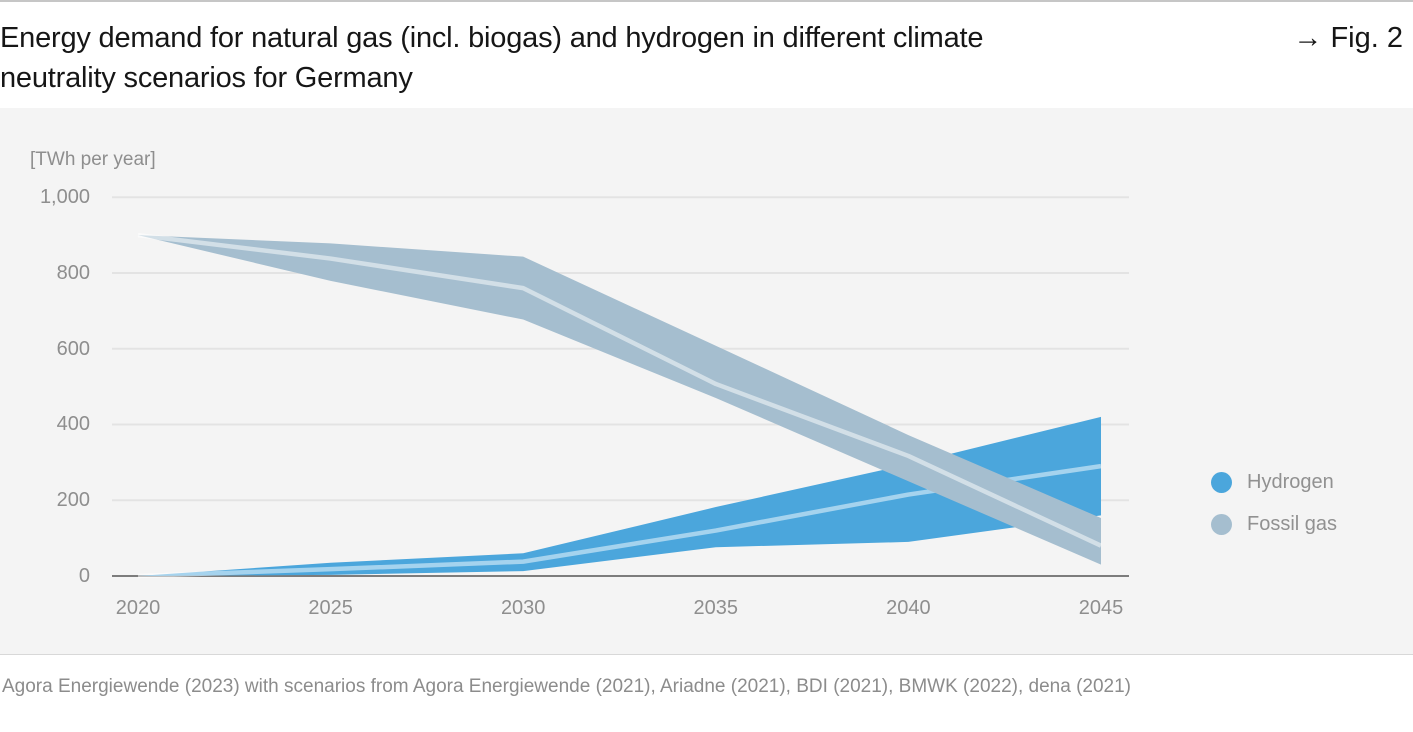  I want to click on top-border, so click(706, 1).